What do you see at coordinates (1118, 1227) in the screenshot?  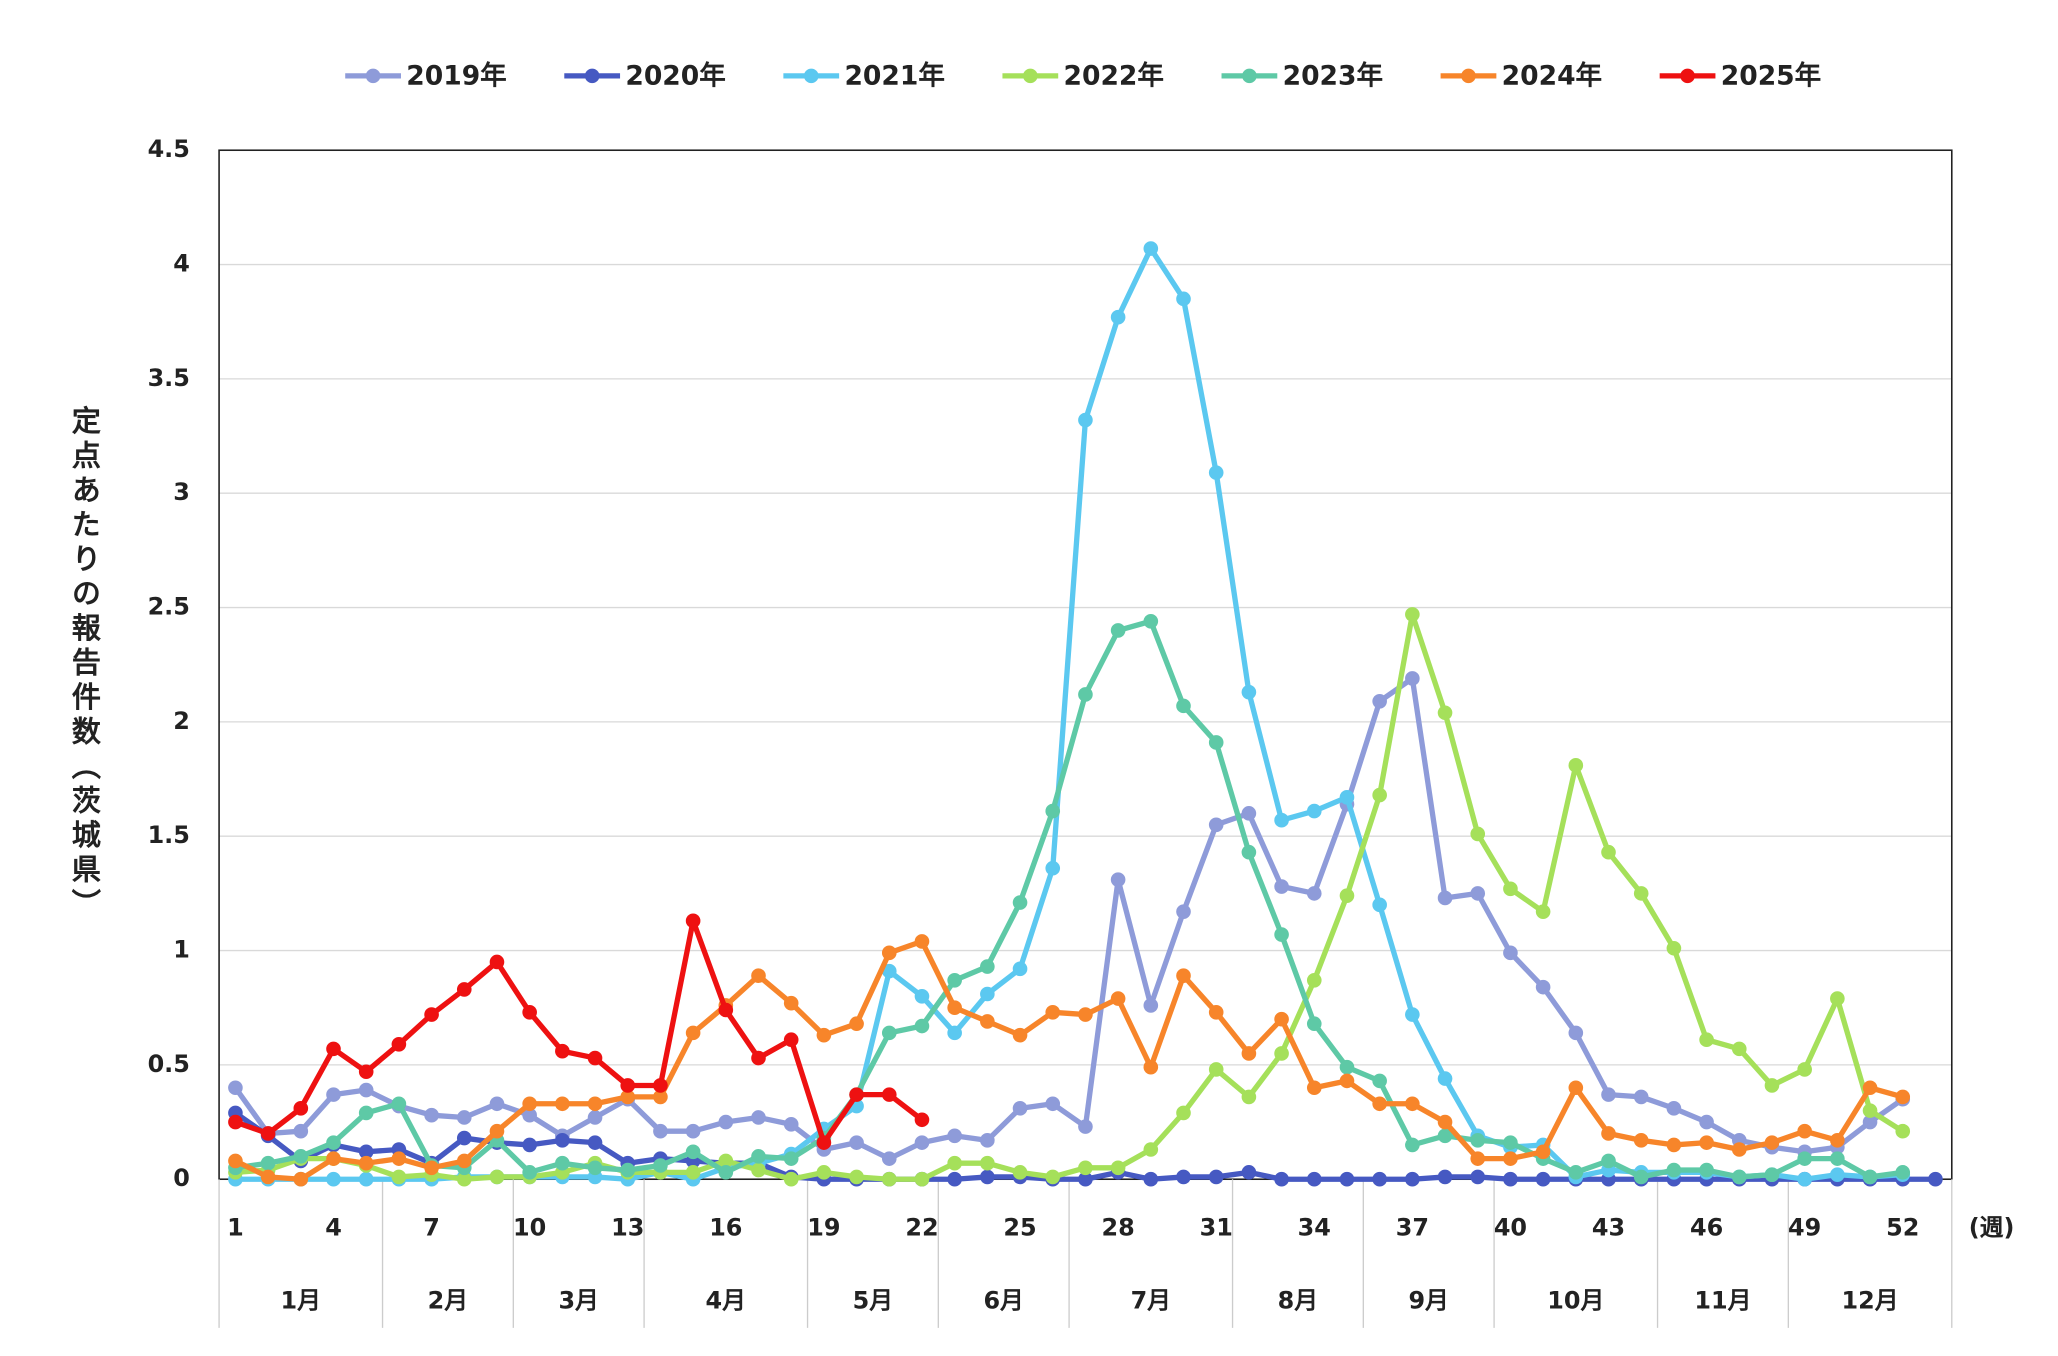 I see `x-tick-label: 28` at bounding box center [1118, 1227].